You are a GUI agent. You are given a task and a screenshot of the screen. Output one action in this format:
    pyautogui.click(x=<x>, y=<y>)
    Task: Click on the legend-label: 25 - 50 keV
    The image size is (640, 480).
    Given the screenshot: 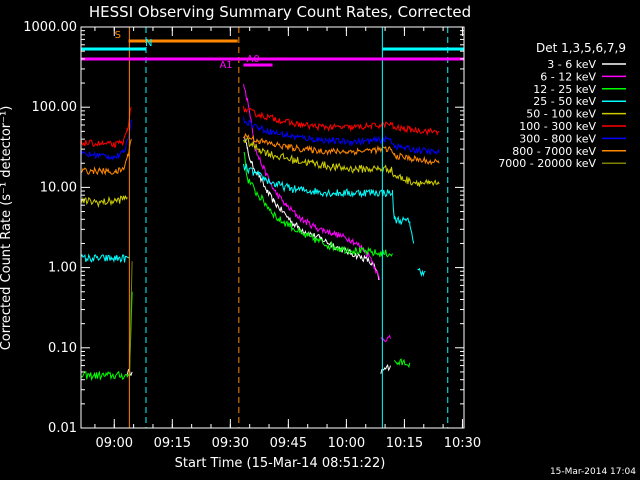 What is the action you would take?
    pyautogui.click(x=564, y=101)
    